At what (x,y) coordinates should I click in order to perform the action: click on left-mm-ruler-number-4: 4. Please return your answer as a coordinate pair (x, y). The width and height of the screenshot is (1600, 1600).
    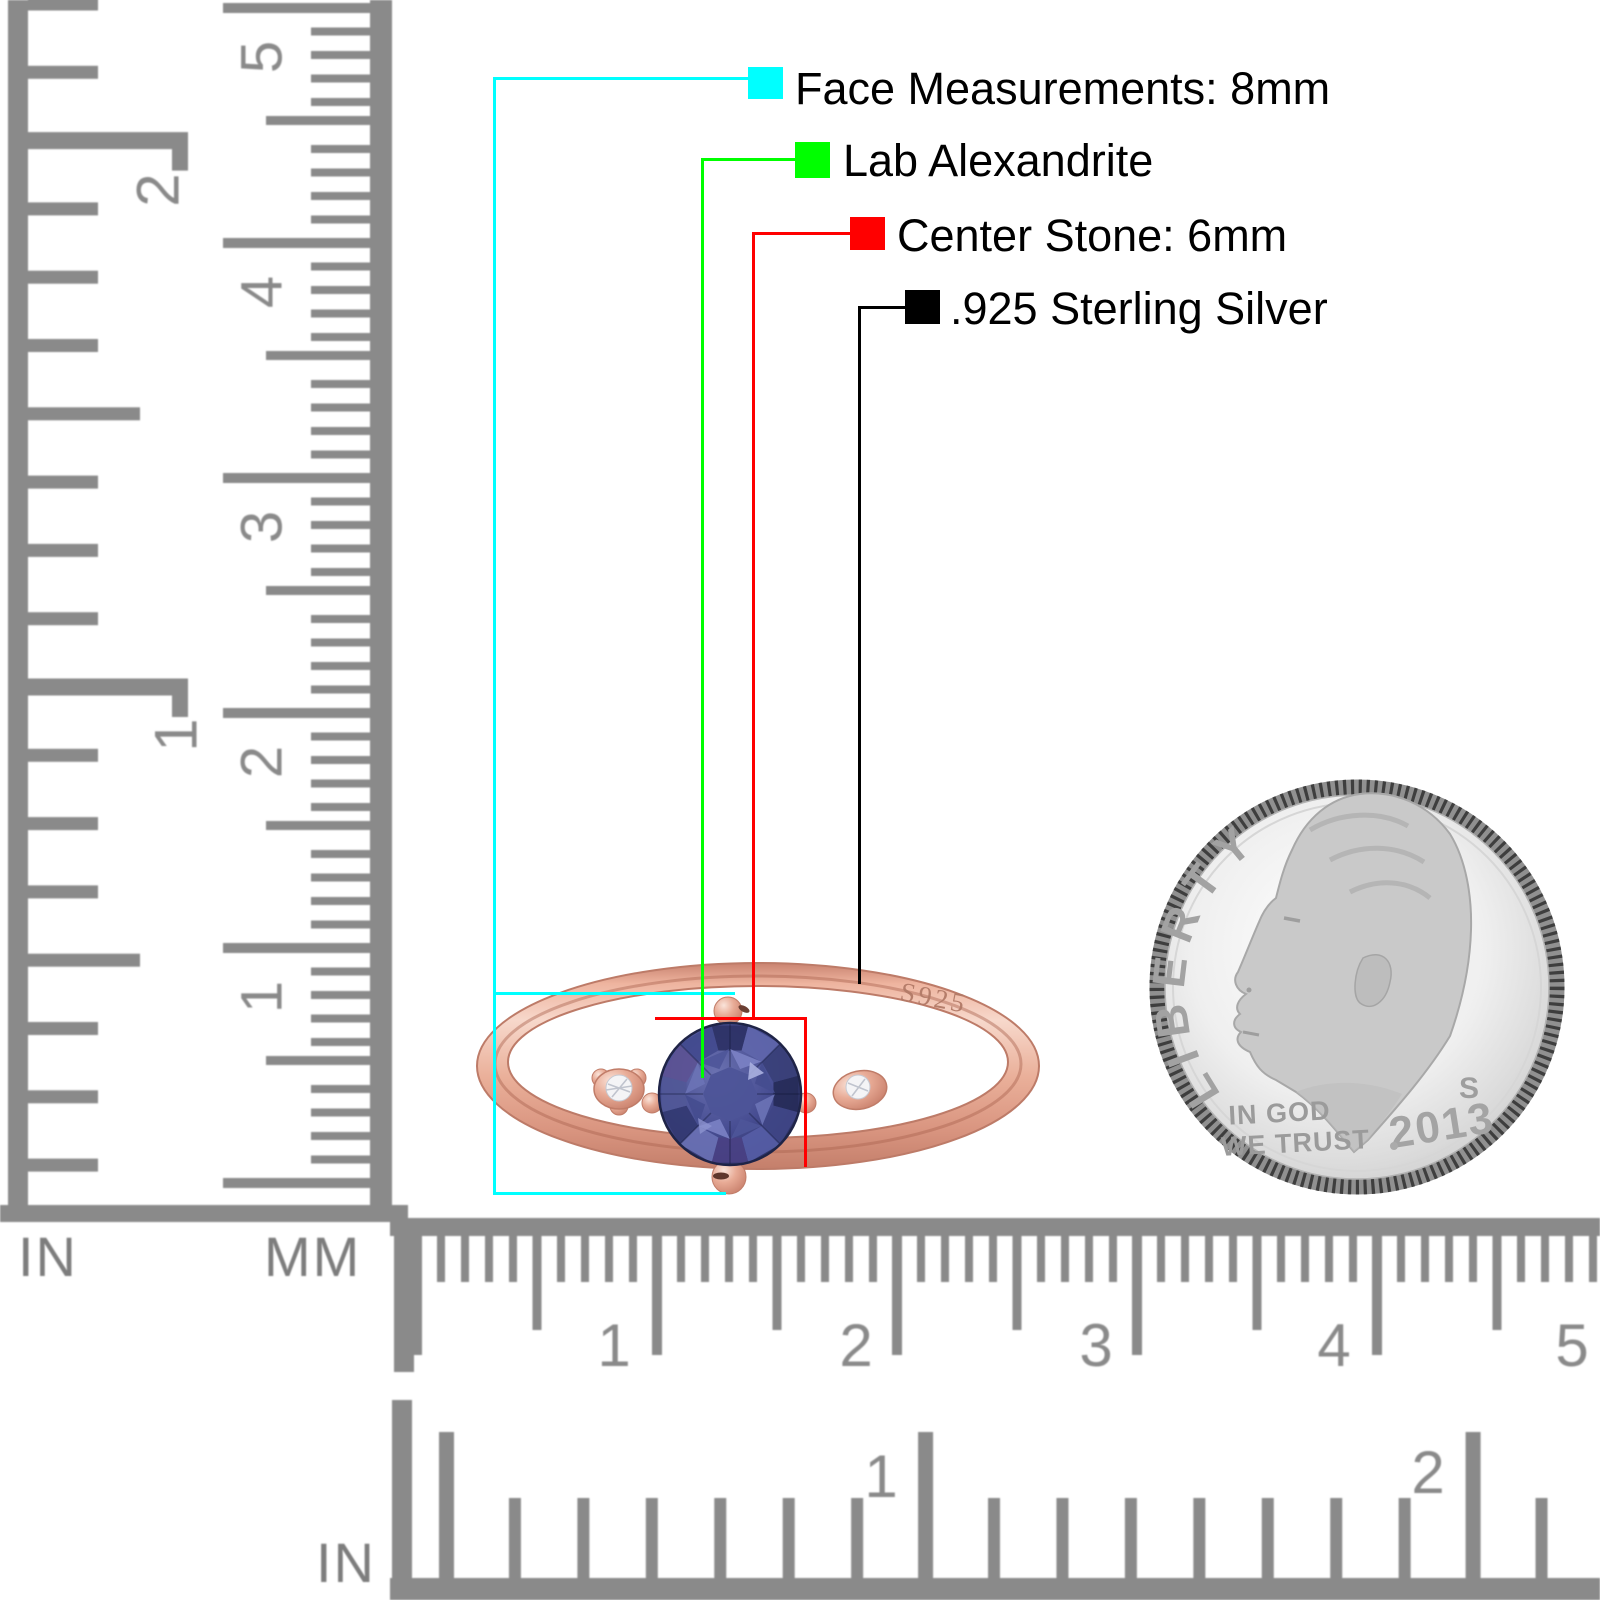
    Looking at the image, I should click on (262, 292).